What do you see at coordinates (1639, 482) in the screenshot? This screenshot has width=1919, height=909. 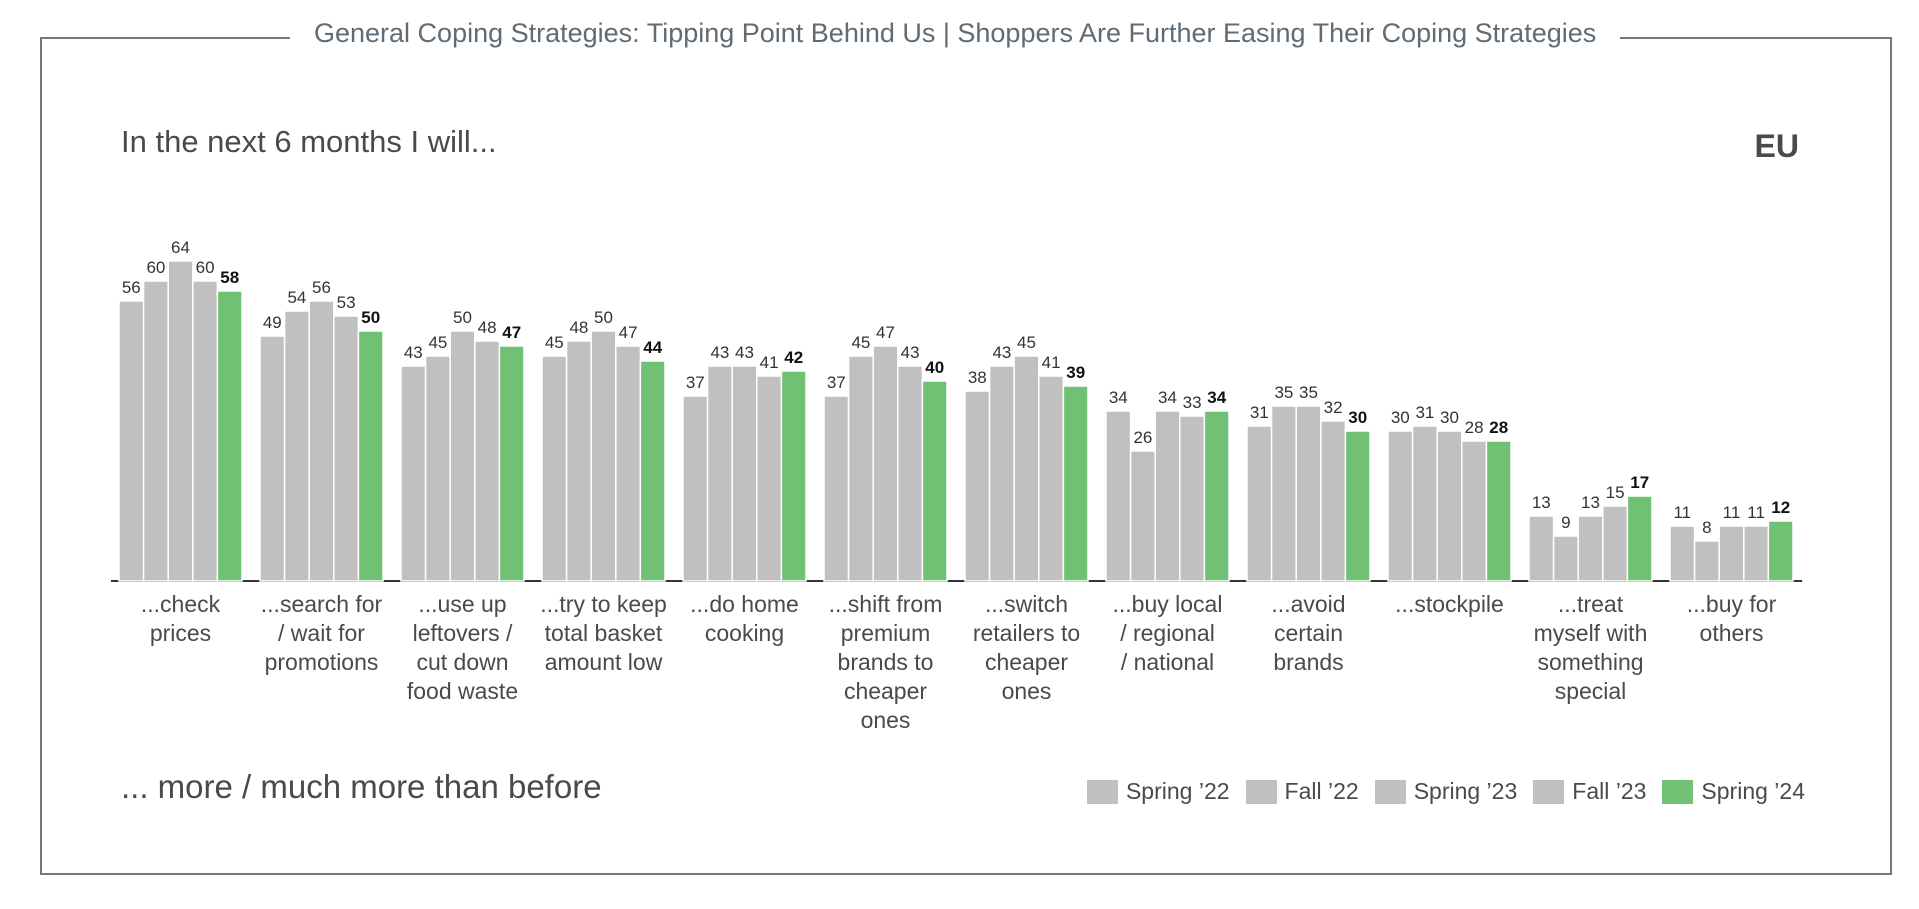 I see `data-label: 17` at bounding box center [1639, 482].